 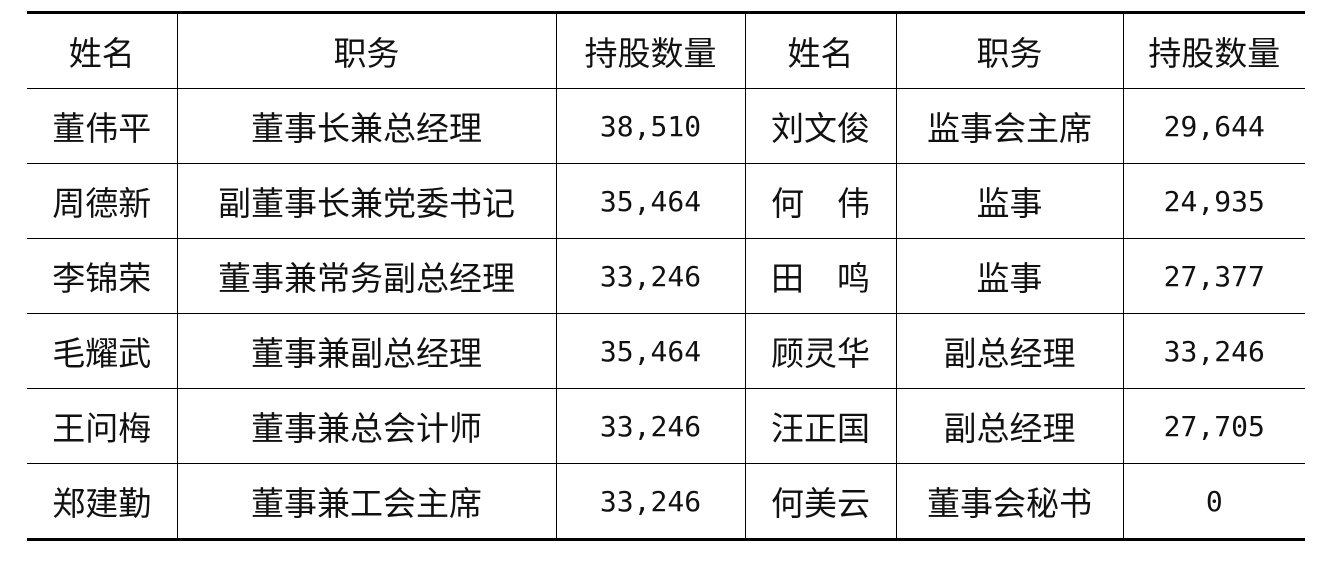 I want to click on name-cell: 李锦荣, so click(x=102, y=276).